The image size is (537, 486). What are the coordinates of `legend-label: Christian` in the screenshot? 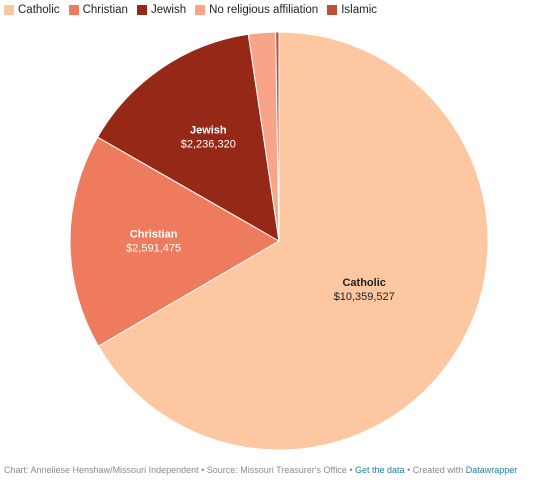 It's located at (105, 10).